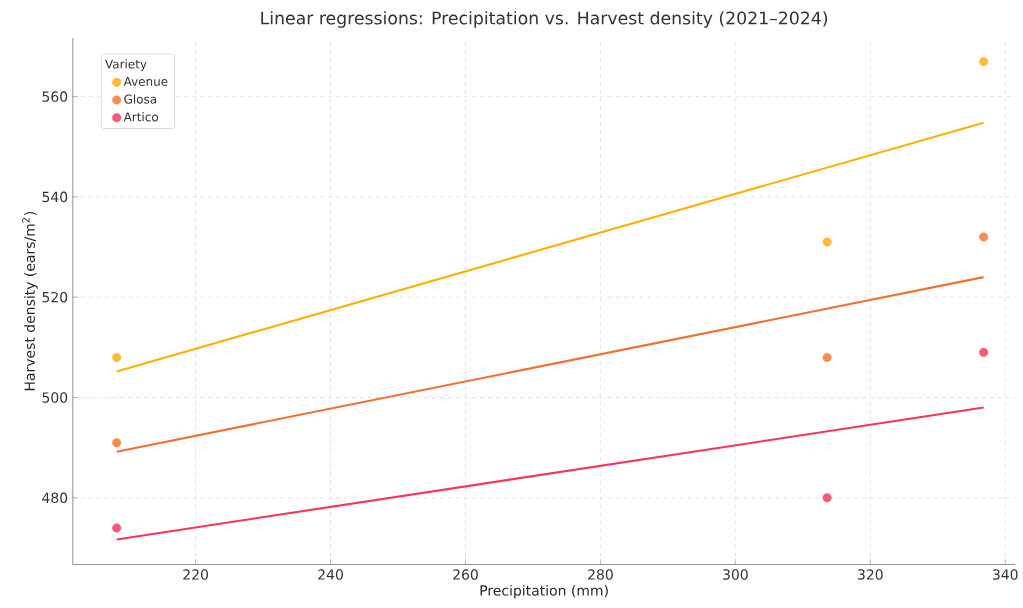  What do you see at coordinates (870, 574) in the screenshot?
I see `x-tick-label: 320` at bounding box center [870, 574].